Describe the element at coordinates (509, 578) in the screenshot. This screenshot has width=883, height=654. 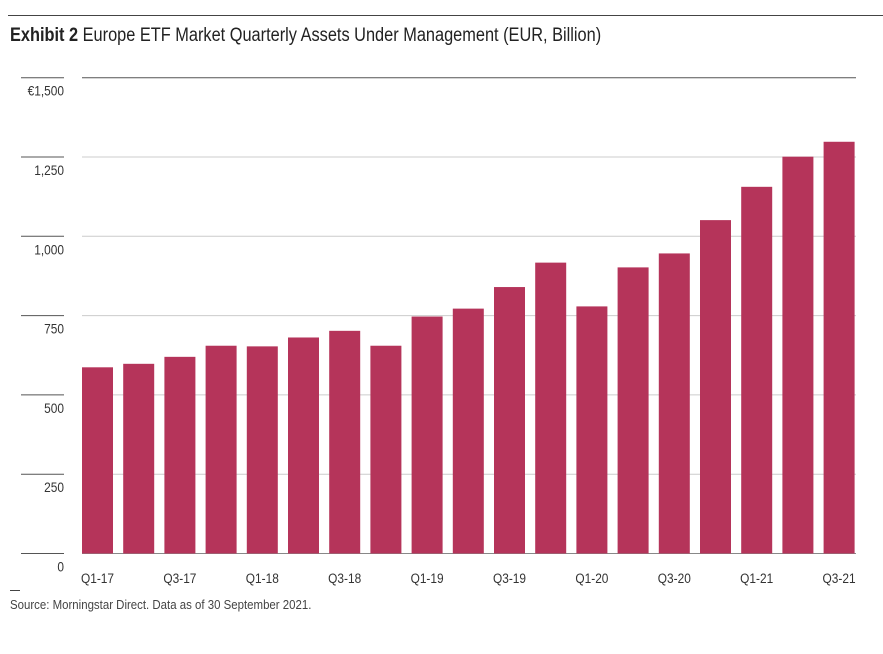
I see `x-tick-label: Q3-19` at that location.